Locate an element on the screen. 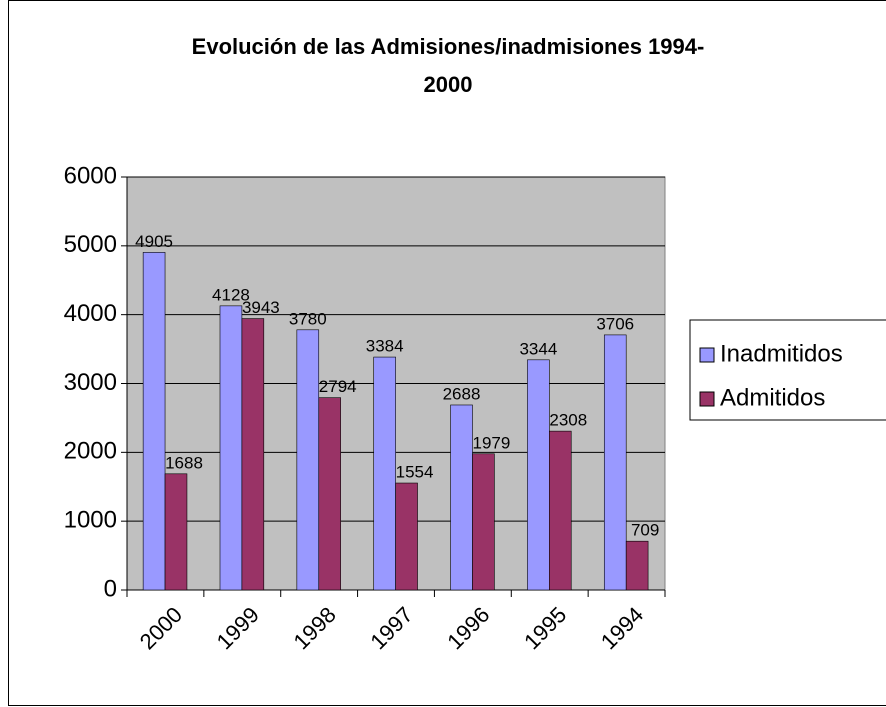  legend-label: Inadmitidos is located at coordinates (781, 353).